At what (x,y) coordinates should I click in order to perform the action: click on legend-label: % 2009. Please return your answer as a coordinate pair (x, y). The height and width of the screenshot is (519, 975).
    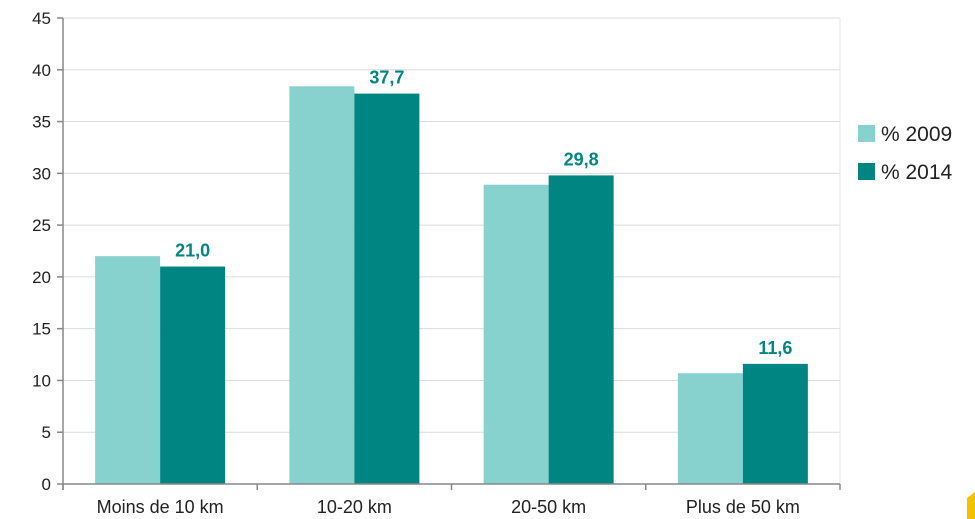
    Looking at the image, I should click on (916, 134).